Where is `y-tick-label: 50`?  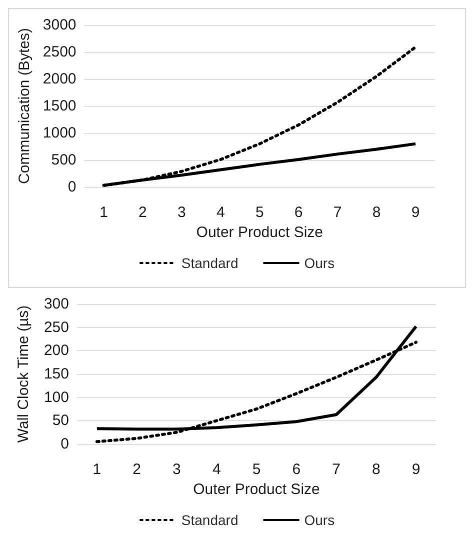
y-tick-label: 50 is located at coordinates (60, 421).